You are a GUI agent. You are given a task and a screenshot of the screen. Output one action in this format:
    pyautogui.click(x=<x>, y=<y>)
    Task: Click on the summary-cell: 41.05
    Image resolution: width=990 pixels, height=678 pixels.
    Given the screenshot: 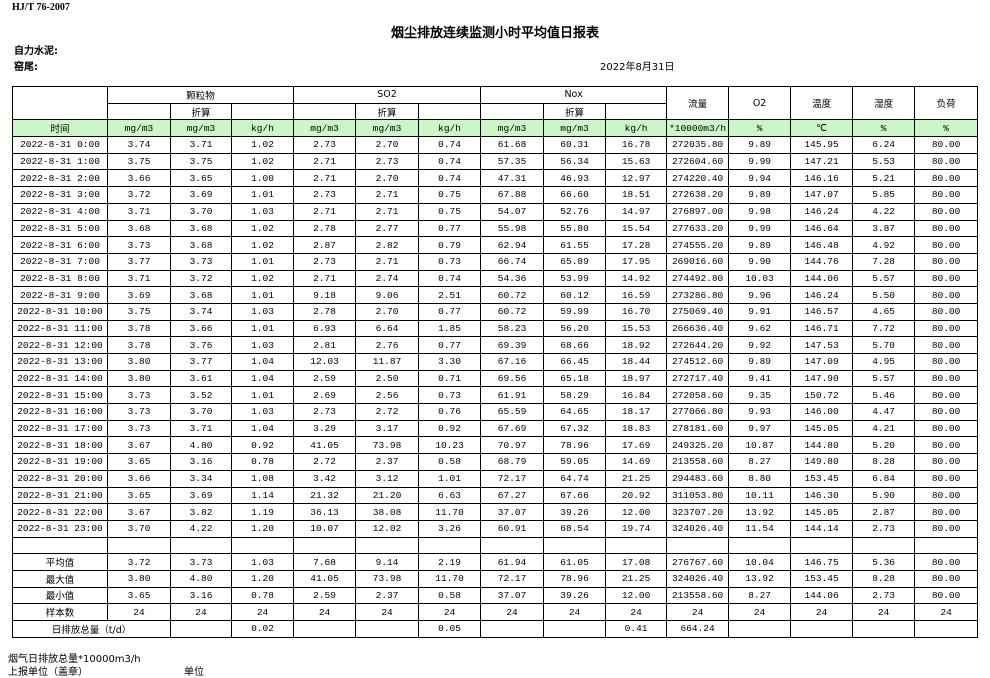 What is the action you would take?
    pyautogui.click(x=325, y=578)
    